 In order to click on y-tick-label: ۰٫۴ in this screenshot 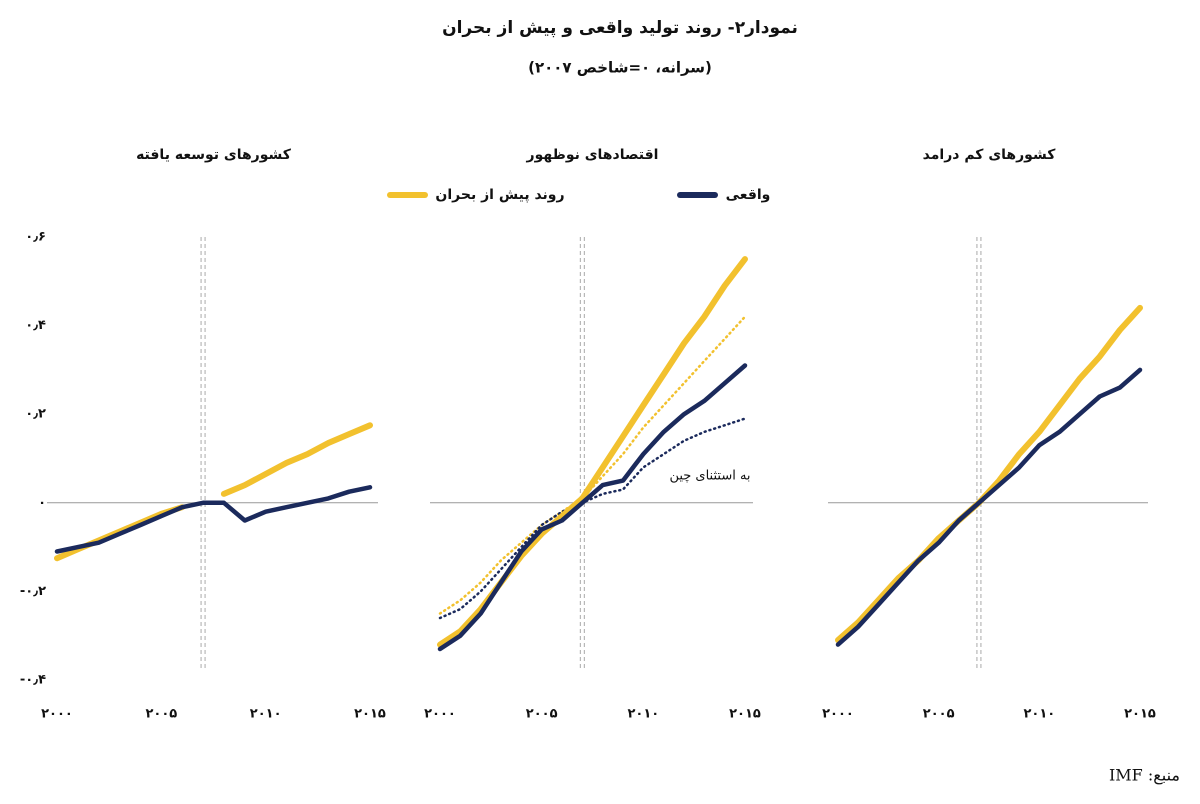, I will do `click(35, 325)`.